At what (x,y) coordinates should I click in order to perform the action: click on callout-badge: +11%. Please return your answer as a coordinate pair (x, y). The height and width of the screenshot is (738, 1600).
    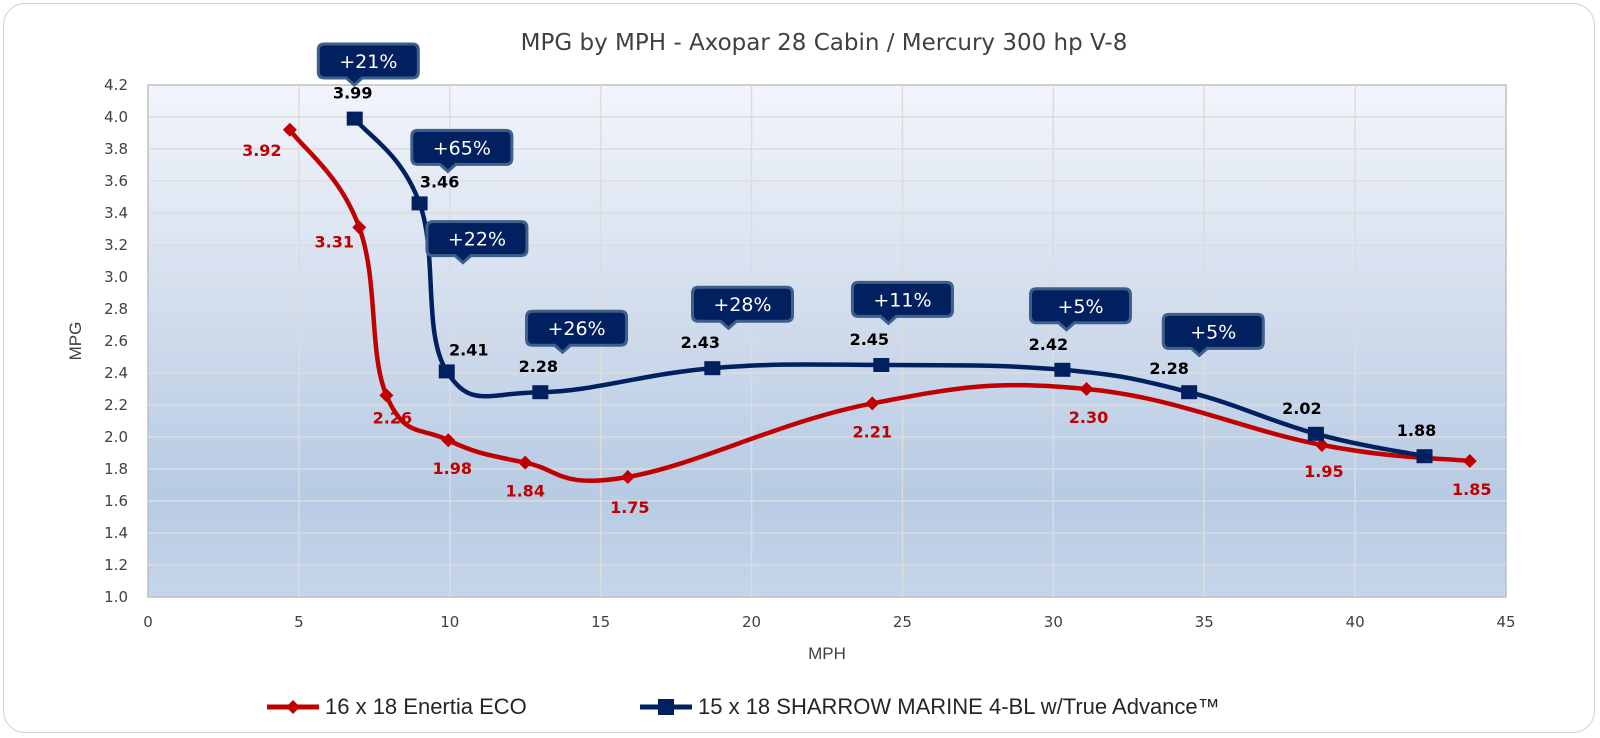
    Looking at the image, I should click on (902, 303).